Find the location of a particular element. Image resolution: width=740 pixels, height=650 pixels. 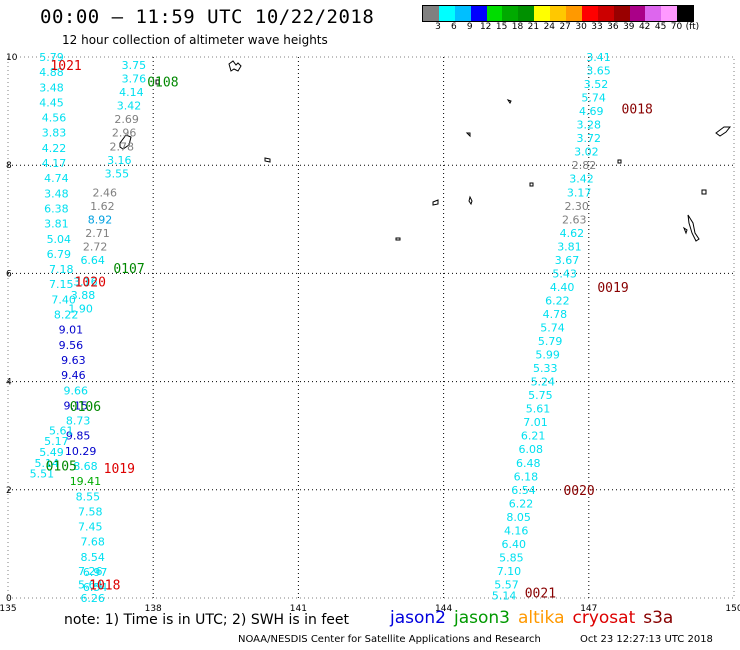

color-scale-label: 27 is located at coordinates (565, 27).